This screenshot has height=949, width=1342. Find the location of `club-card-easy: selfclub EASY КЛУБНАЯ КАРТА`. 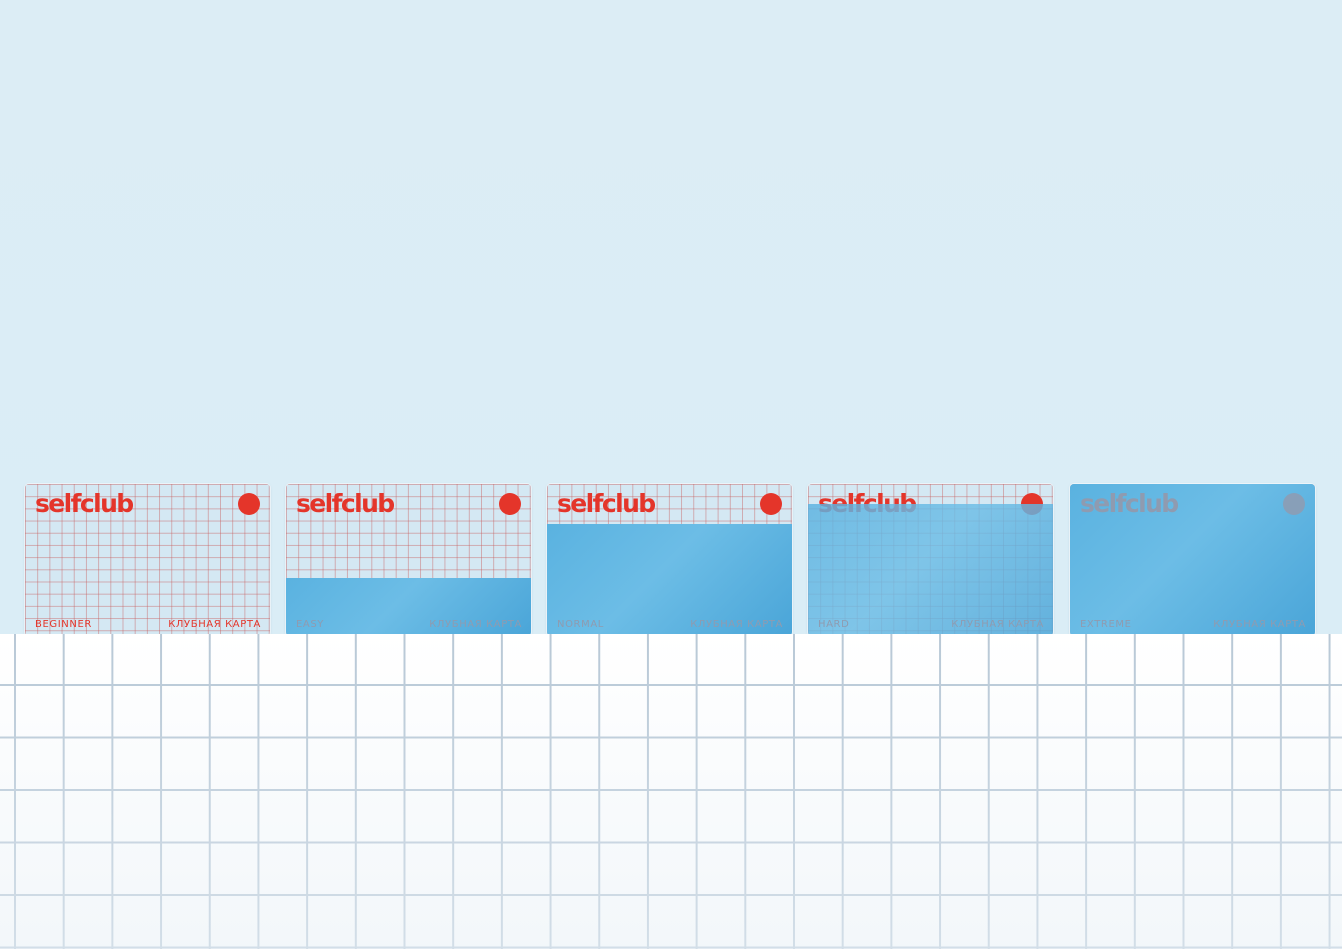

club-card-easy: selfclub EASY КЛУБНАЯ КАРТА is located at coordinates (408, 560).